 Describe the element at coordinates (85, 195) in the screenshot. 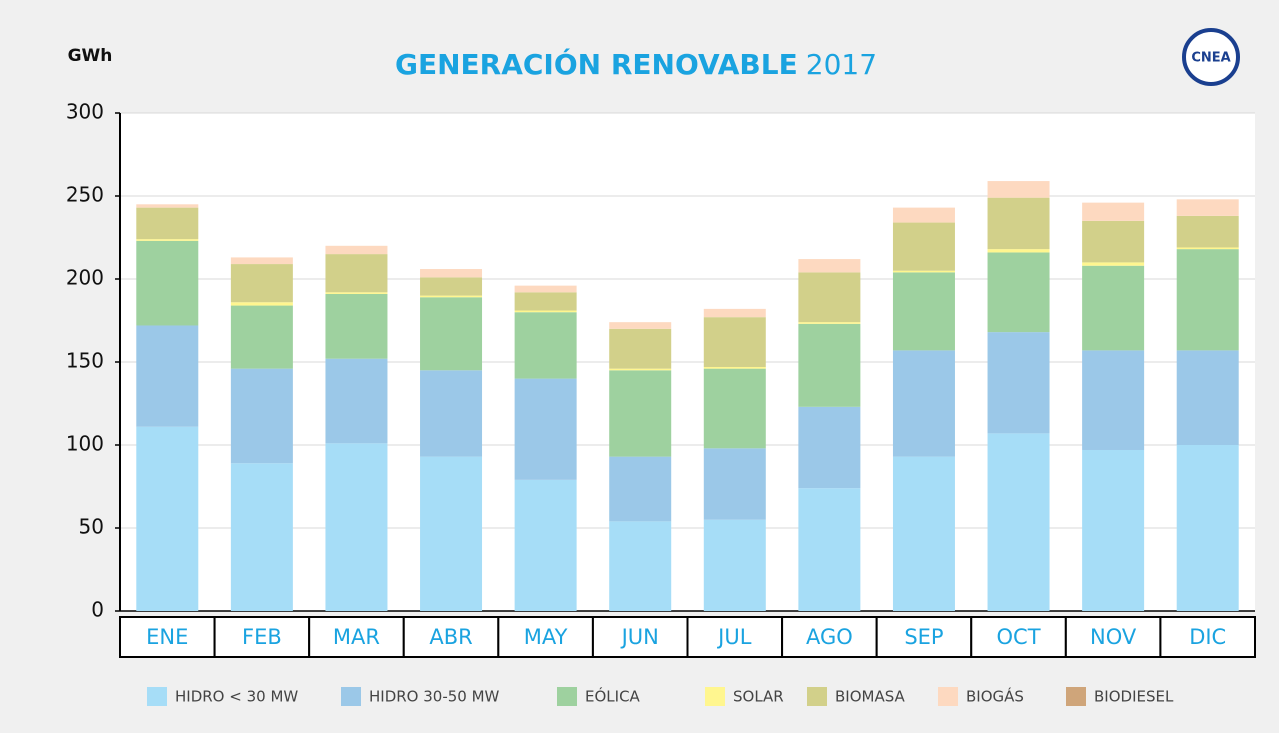

I see `y-tick-label: 250` at that location.